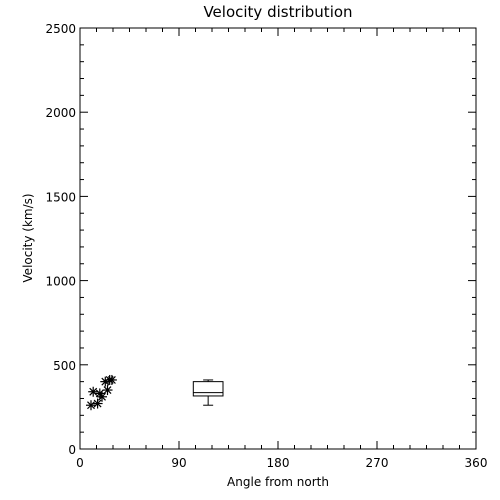  Describe the element at coordinates (64, 366) in the screenshot. I see `y-tick-label: 500` at that location.